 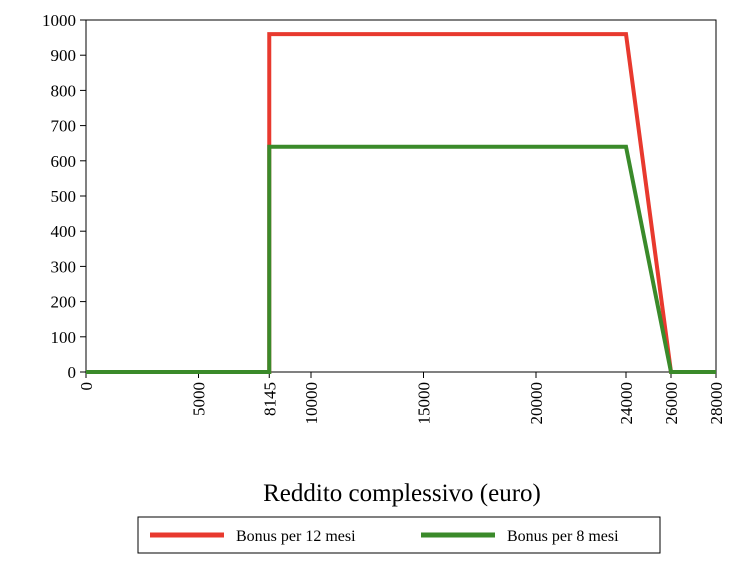 What do you see at coordinates (64, 161) in the screenshot?
I see `y-tick-label: 600` at bounding box center [64, 161].